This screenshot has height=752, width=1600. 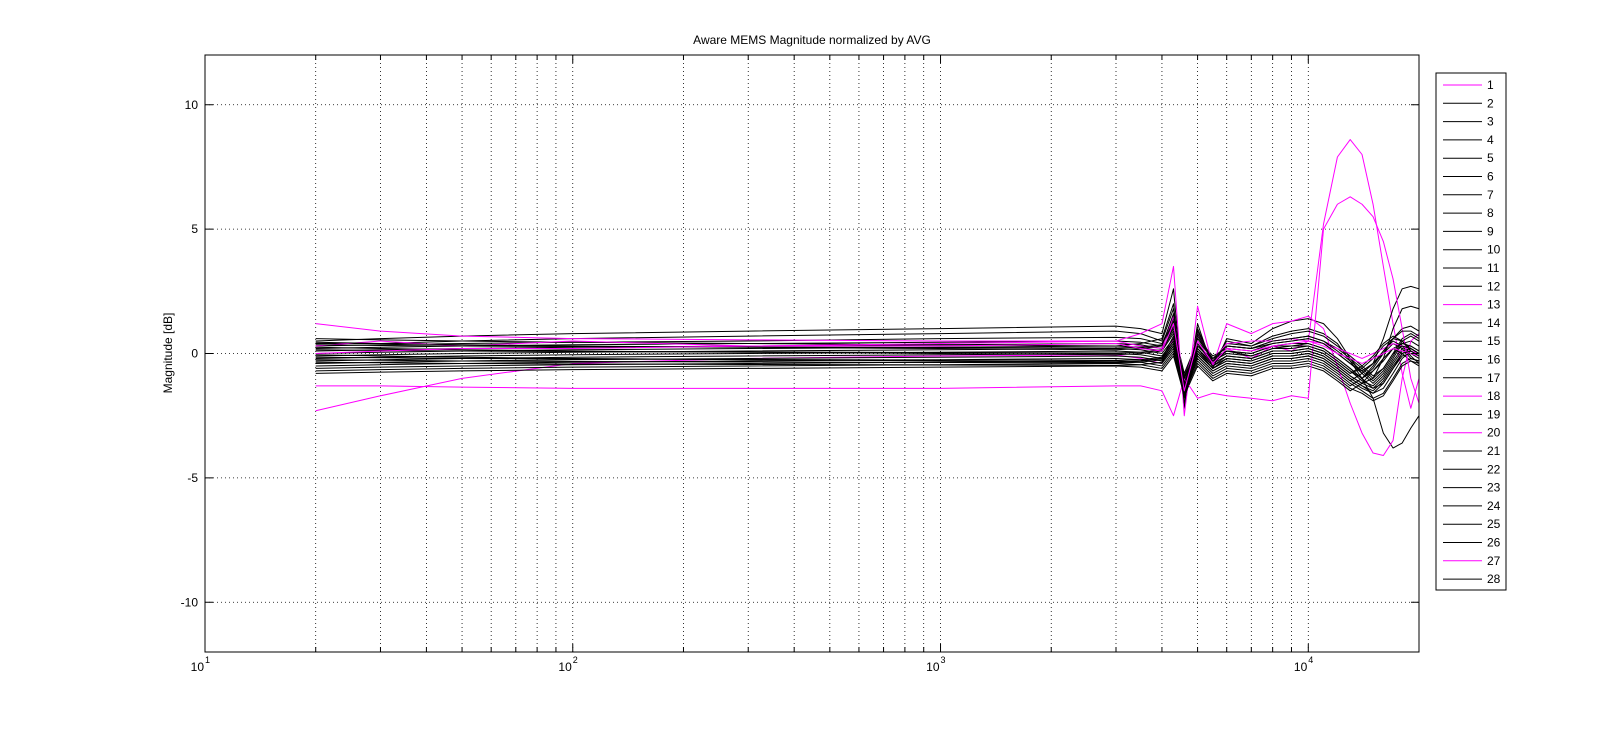 What do you see at coordinates (1472, 341) in the screenshot?
I see `legend-item: 15` at bounding box center [1472, 341].